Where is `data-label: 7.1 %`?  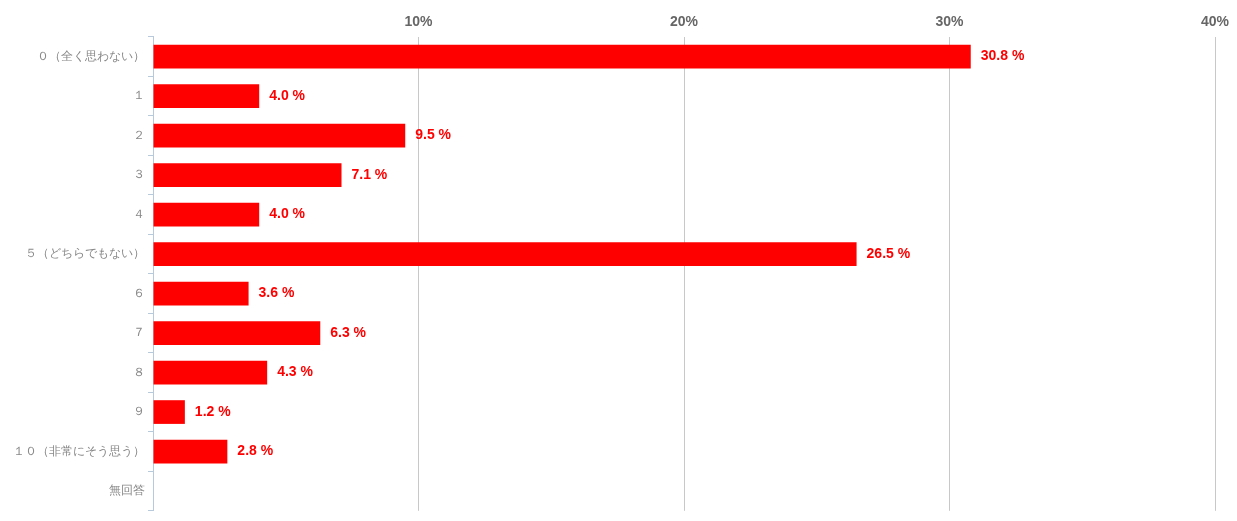
data-label: 7.1 % is located at coordinates (369, 173).